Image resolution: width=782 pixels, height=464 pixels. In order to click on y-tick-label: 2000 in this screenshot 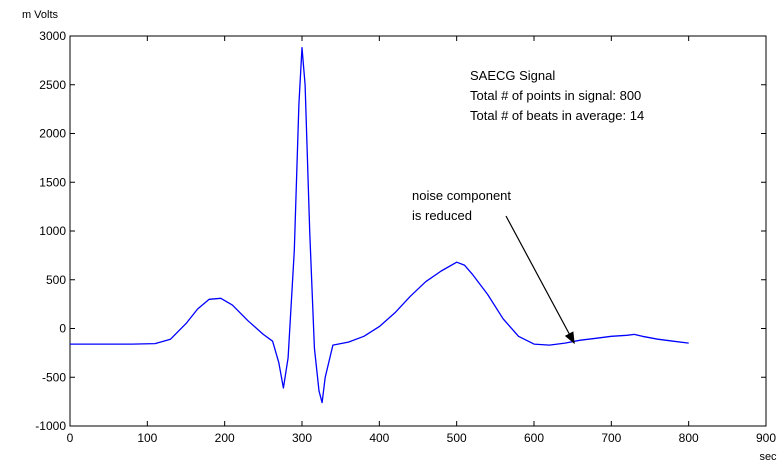, I will do `click(52, 134)`.